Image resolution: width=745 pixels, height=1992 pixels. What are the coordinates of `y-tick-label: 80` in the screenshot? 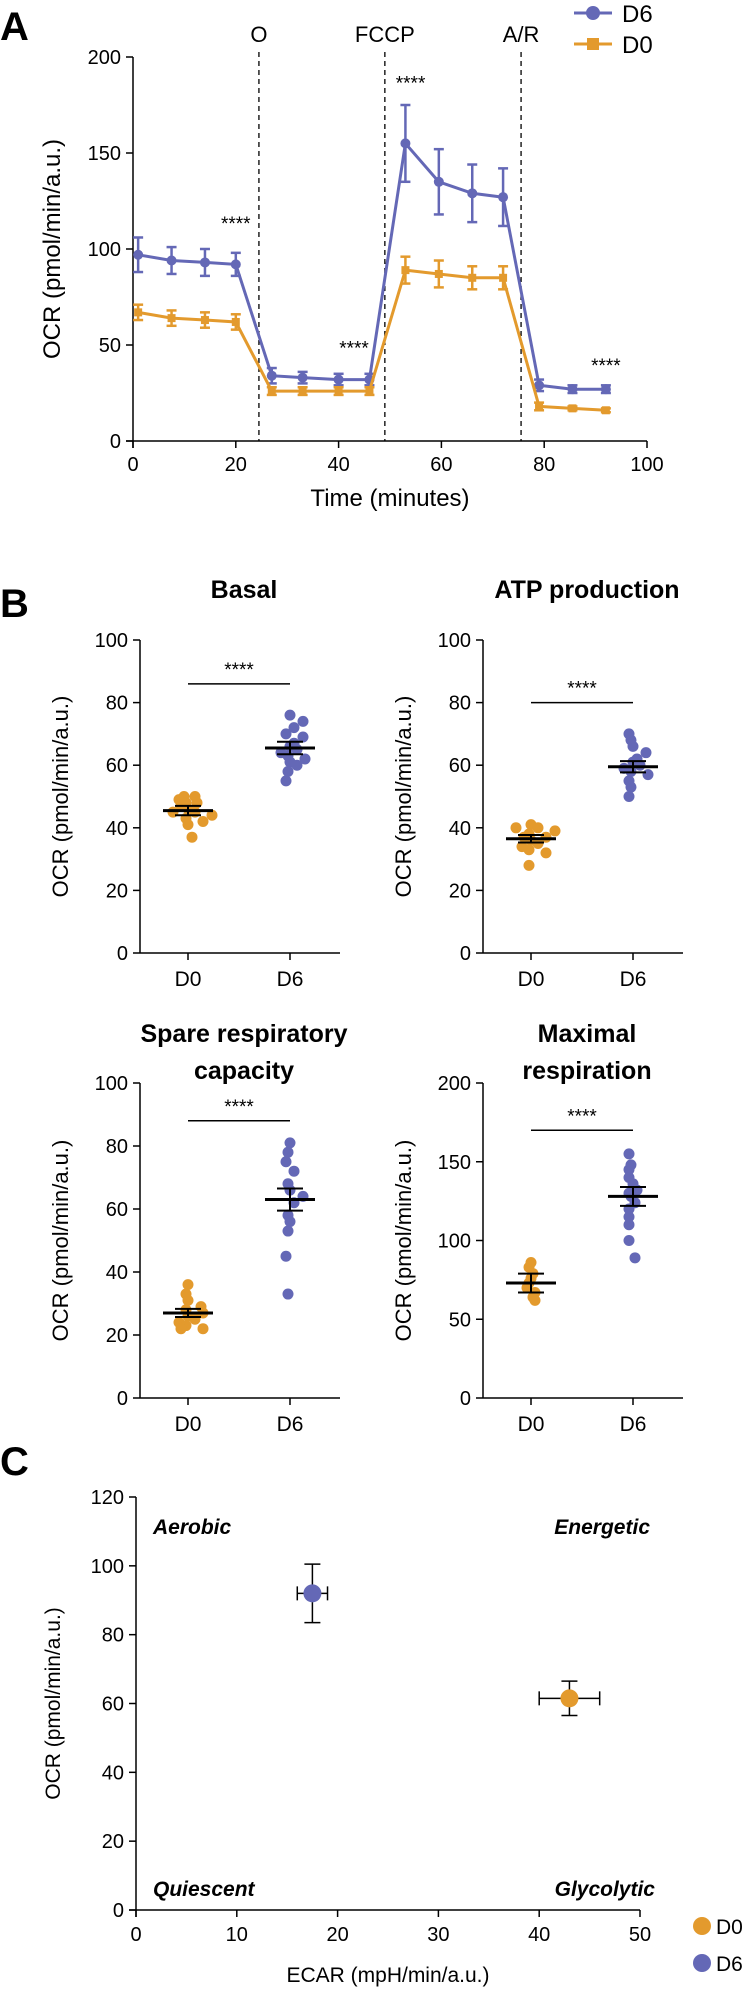 It's located at (460, 704).